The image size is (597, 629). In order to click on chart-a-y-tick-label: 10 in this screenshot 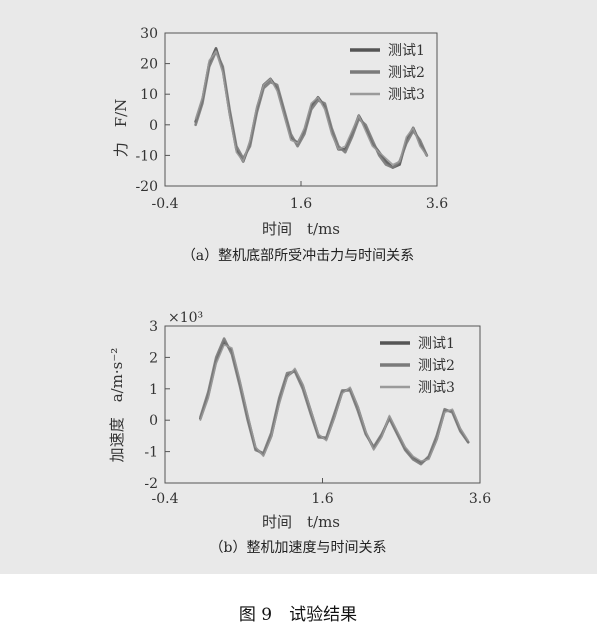, I will do `click(149, 95)`.